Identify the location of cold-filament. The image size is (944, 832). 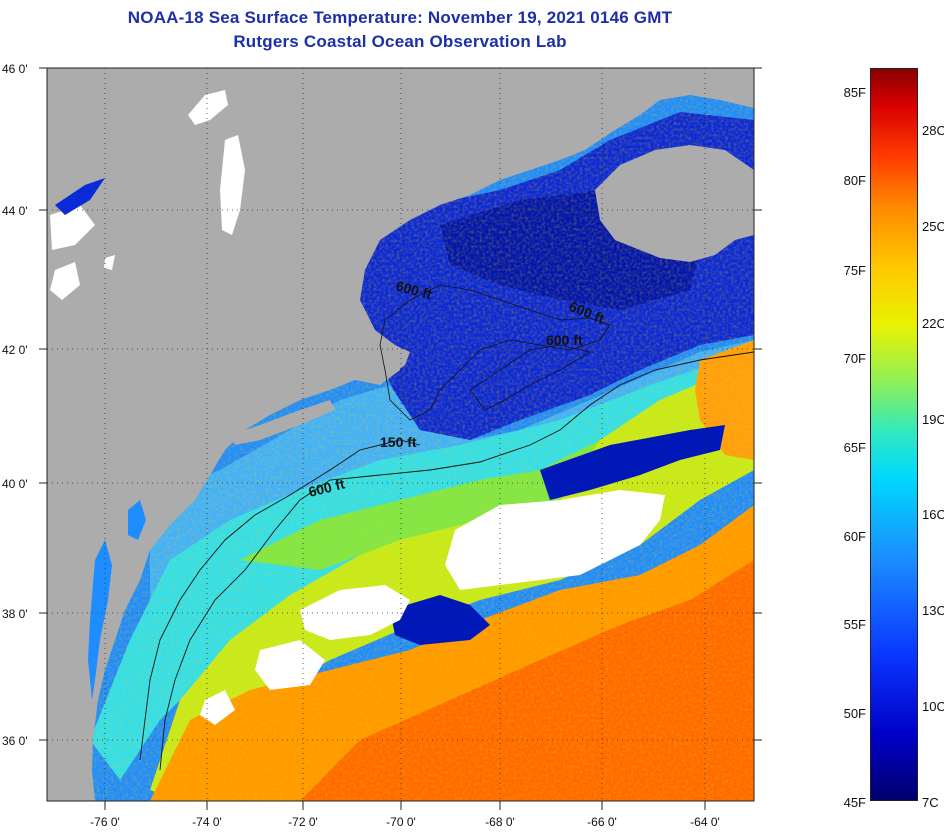
(632, 462).